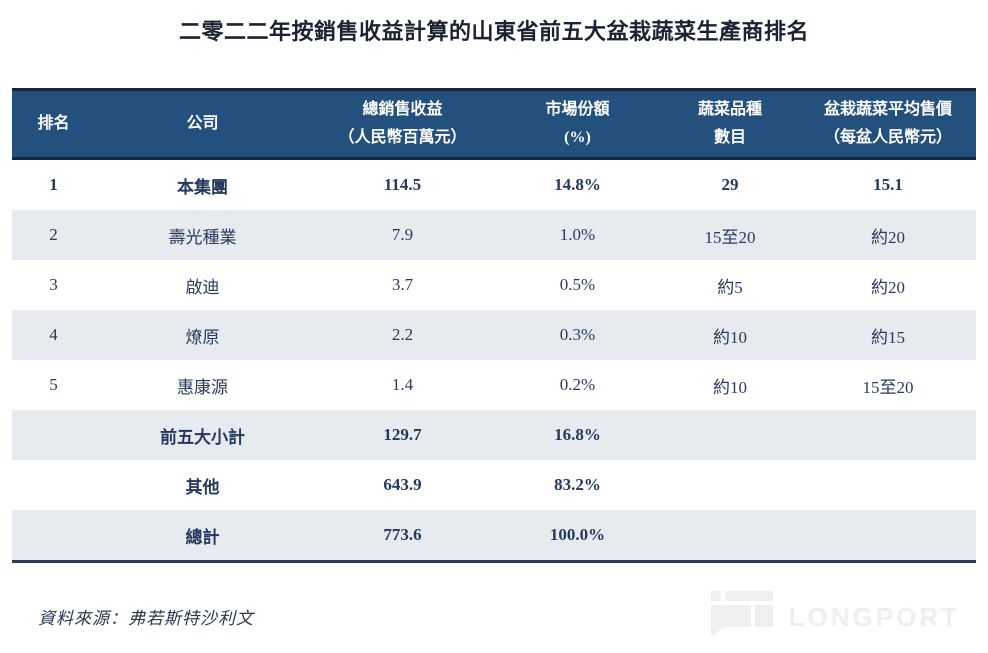 The width and height of the screenshot is (988, 653). What do you see at coordinates (202, 287) in the screenshot?
I see `company-cell: 啟迪` at bounding box center [202, 287].